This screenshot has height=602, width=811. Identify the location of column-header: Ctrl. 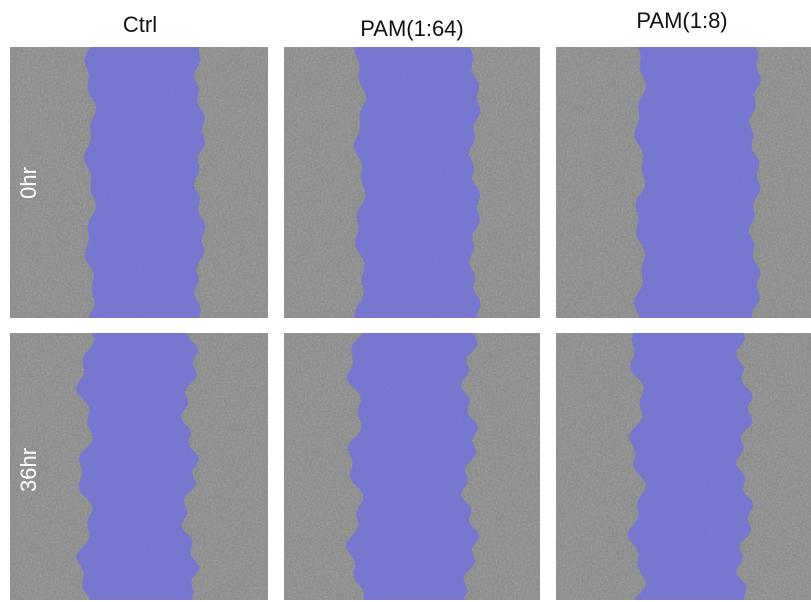
(140, 24).